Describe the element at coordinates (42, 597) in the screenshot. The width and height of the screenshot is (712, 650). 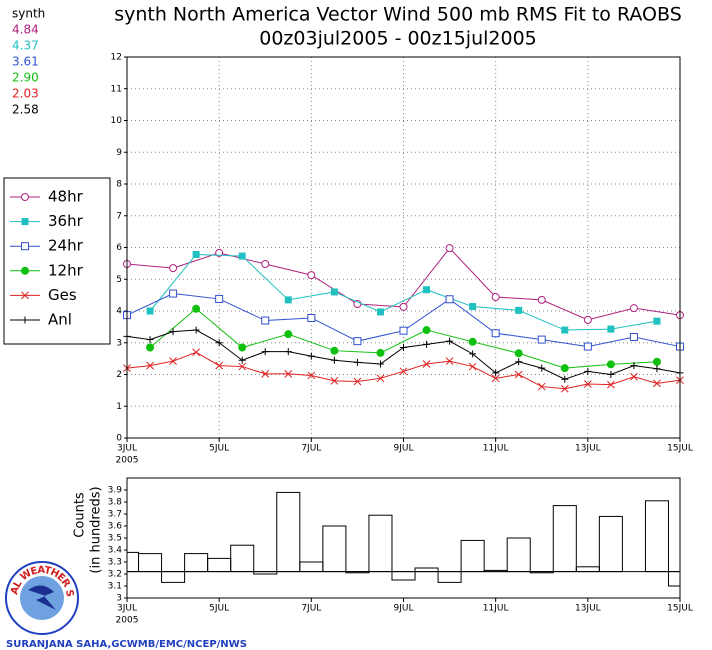
I see `logo-bolt` at that location.